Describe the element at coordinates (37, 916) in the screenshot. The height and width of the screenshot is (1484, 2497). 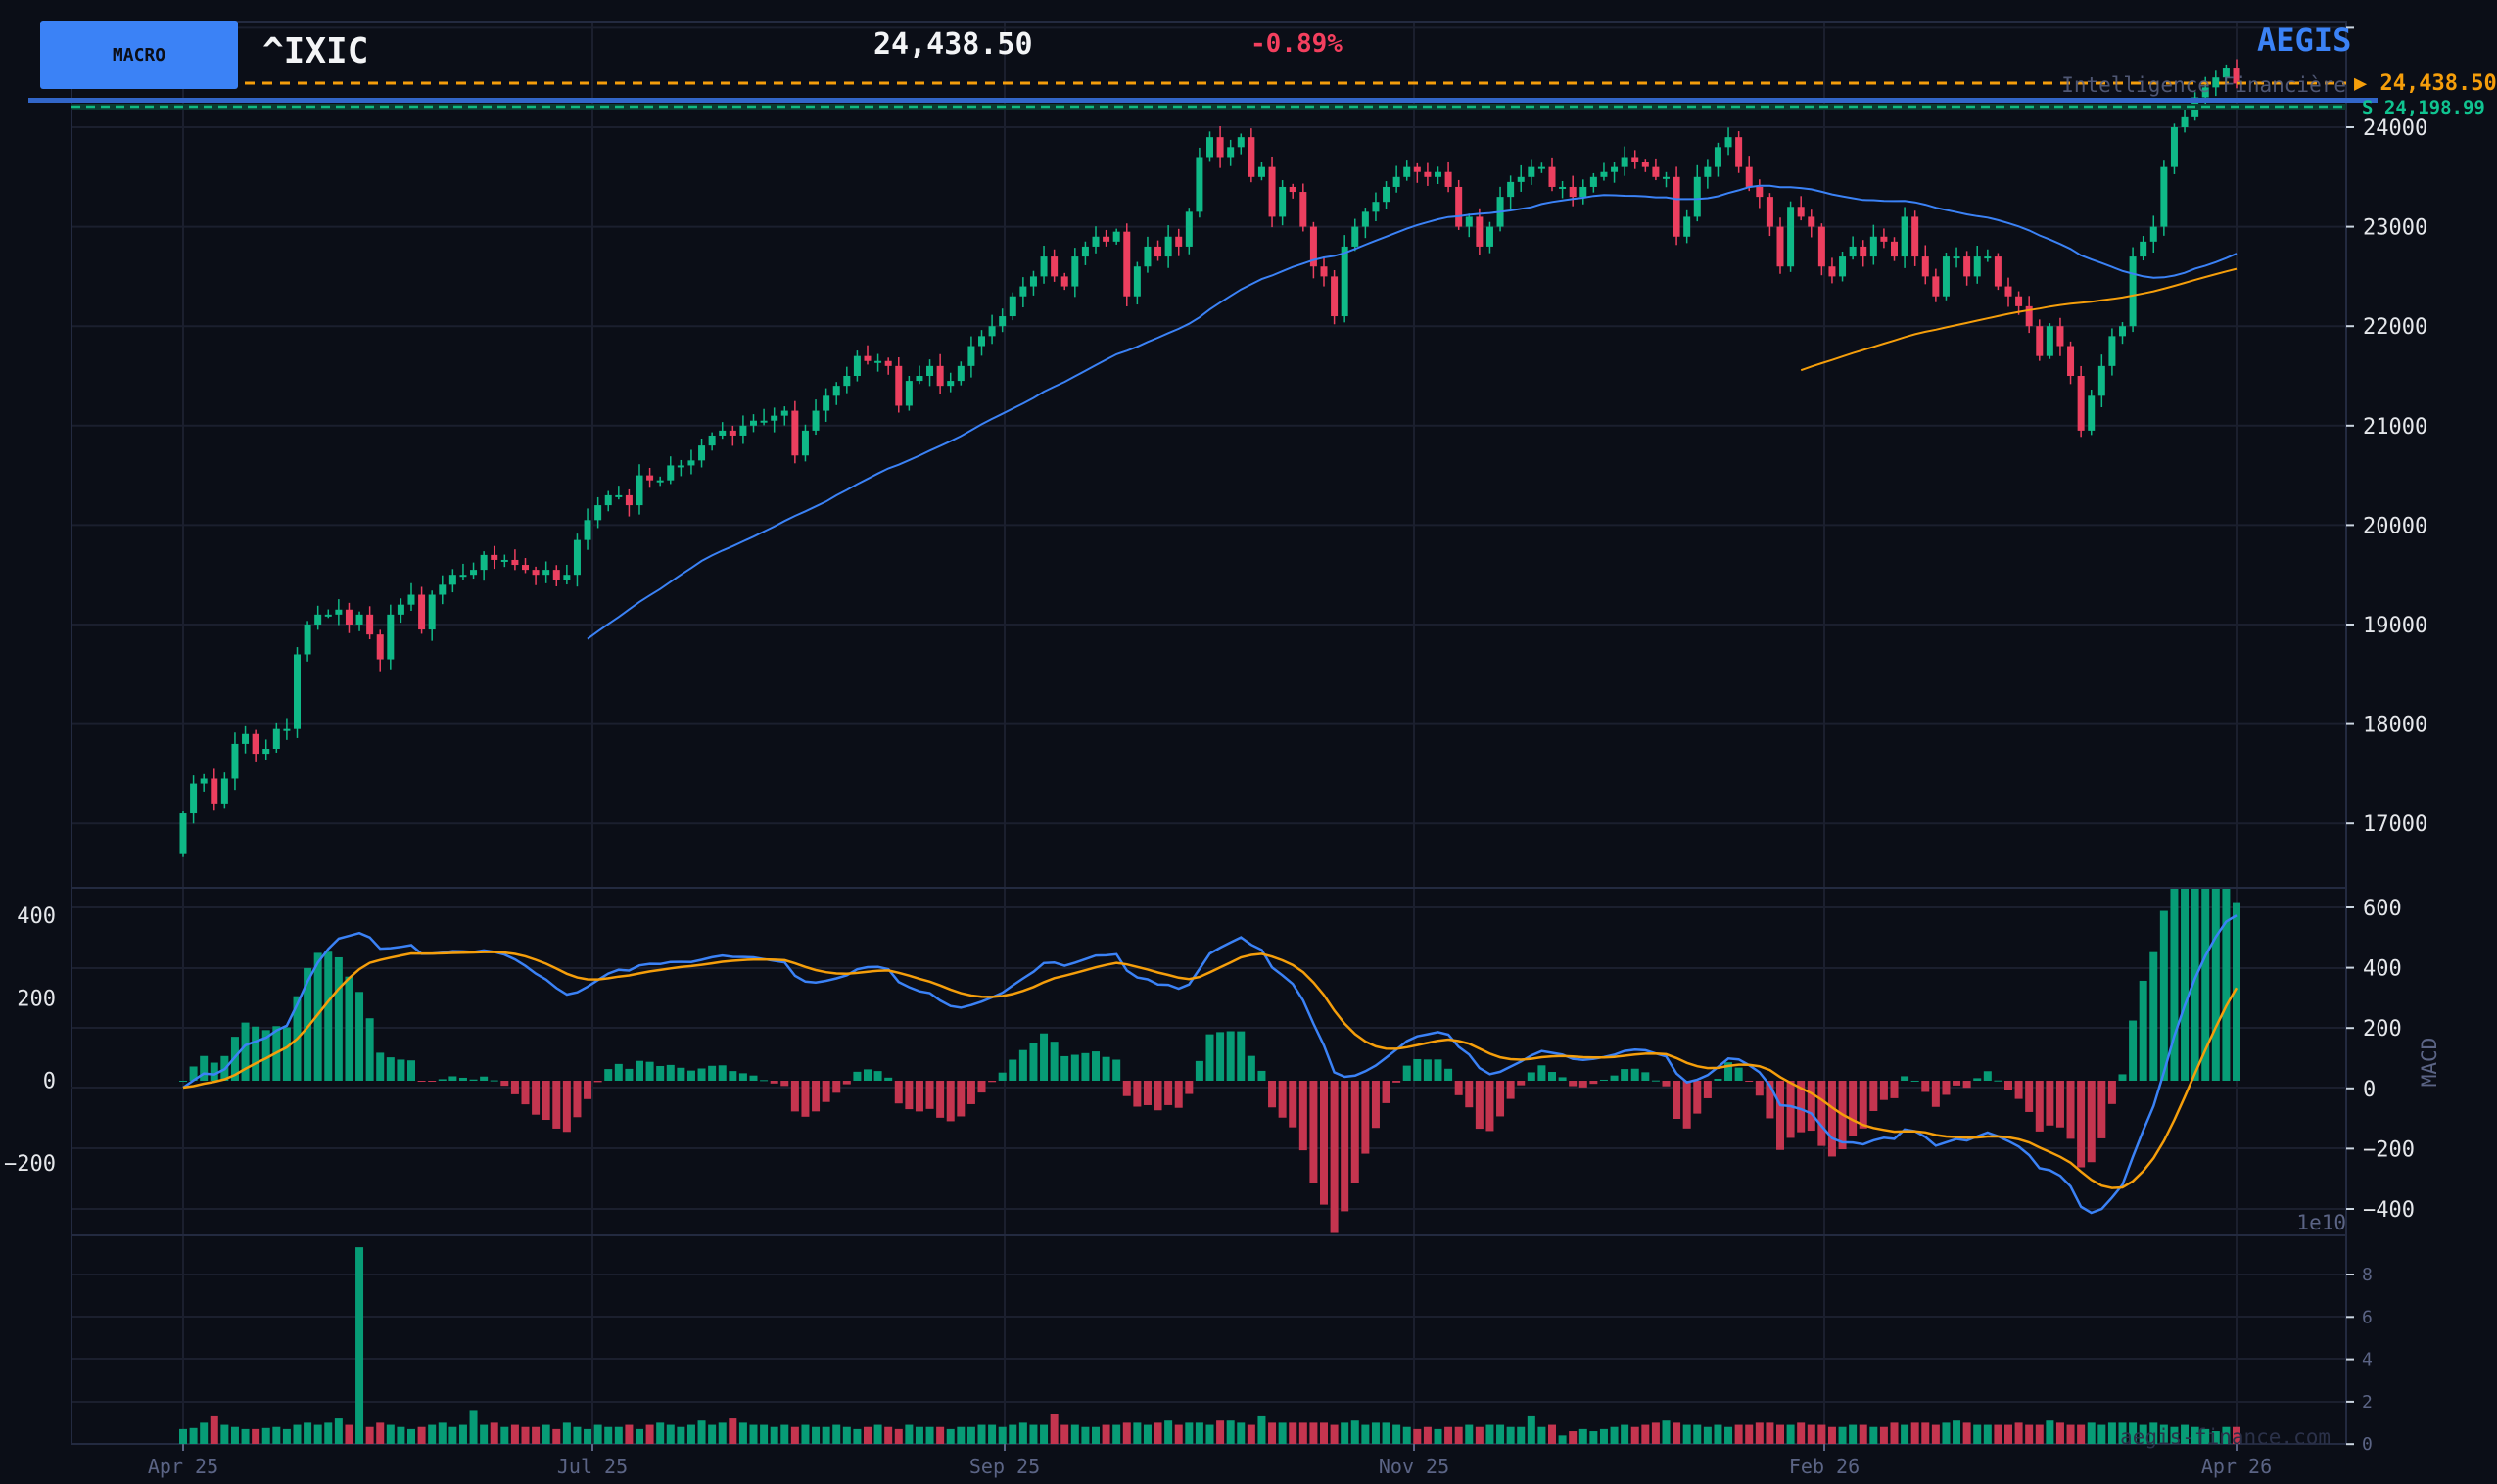
I see `macd-left-tick-label: 400` at that location.